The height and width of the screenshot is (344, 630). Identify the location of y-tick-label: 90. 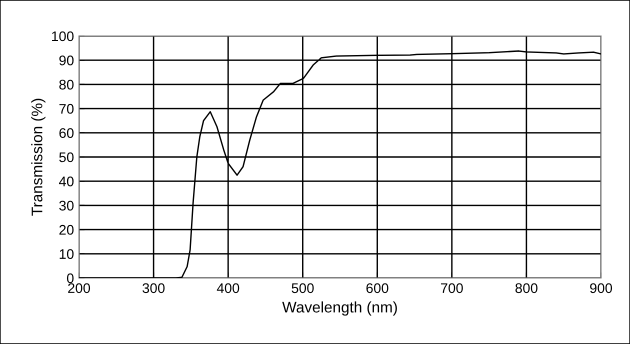
(66, 61).